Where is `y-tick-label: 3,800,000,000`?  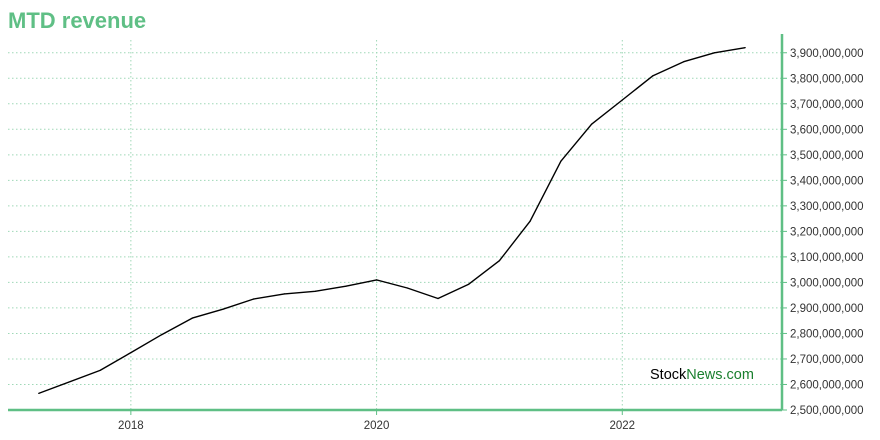
y-tick-label: 3,800,000,000 is located at coordinates (827, 79).